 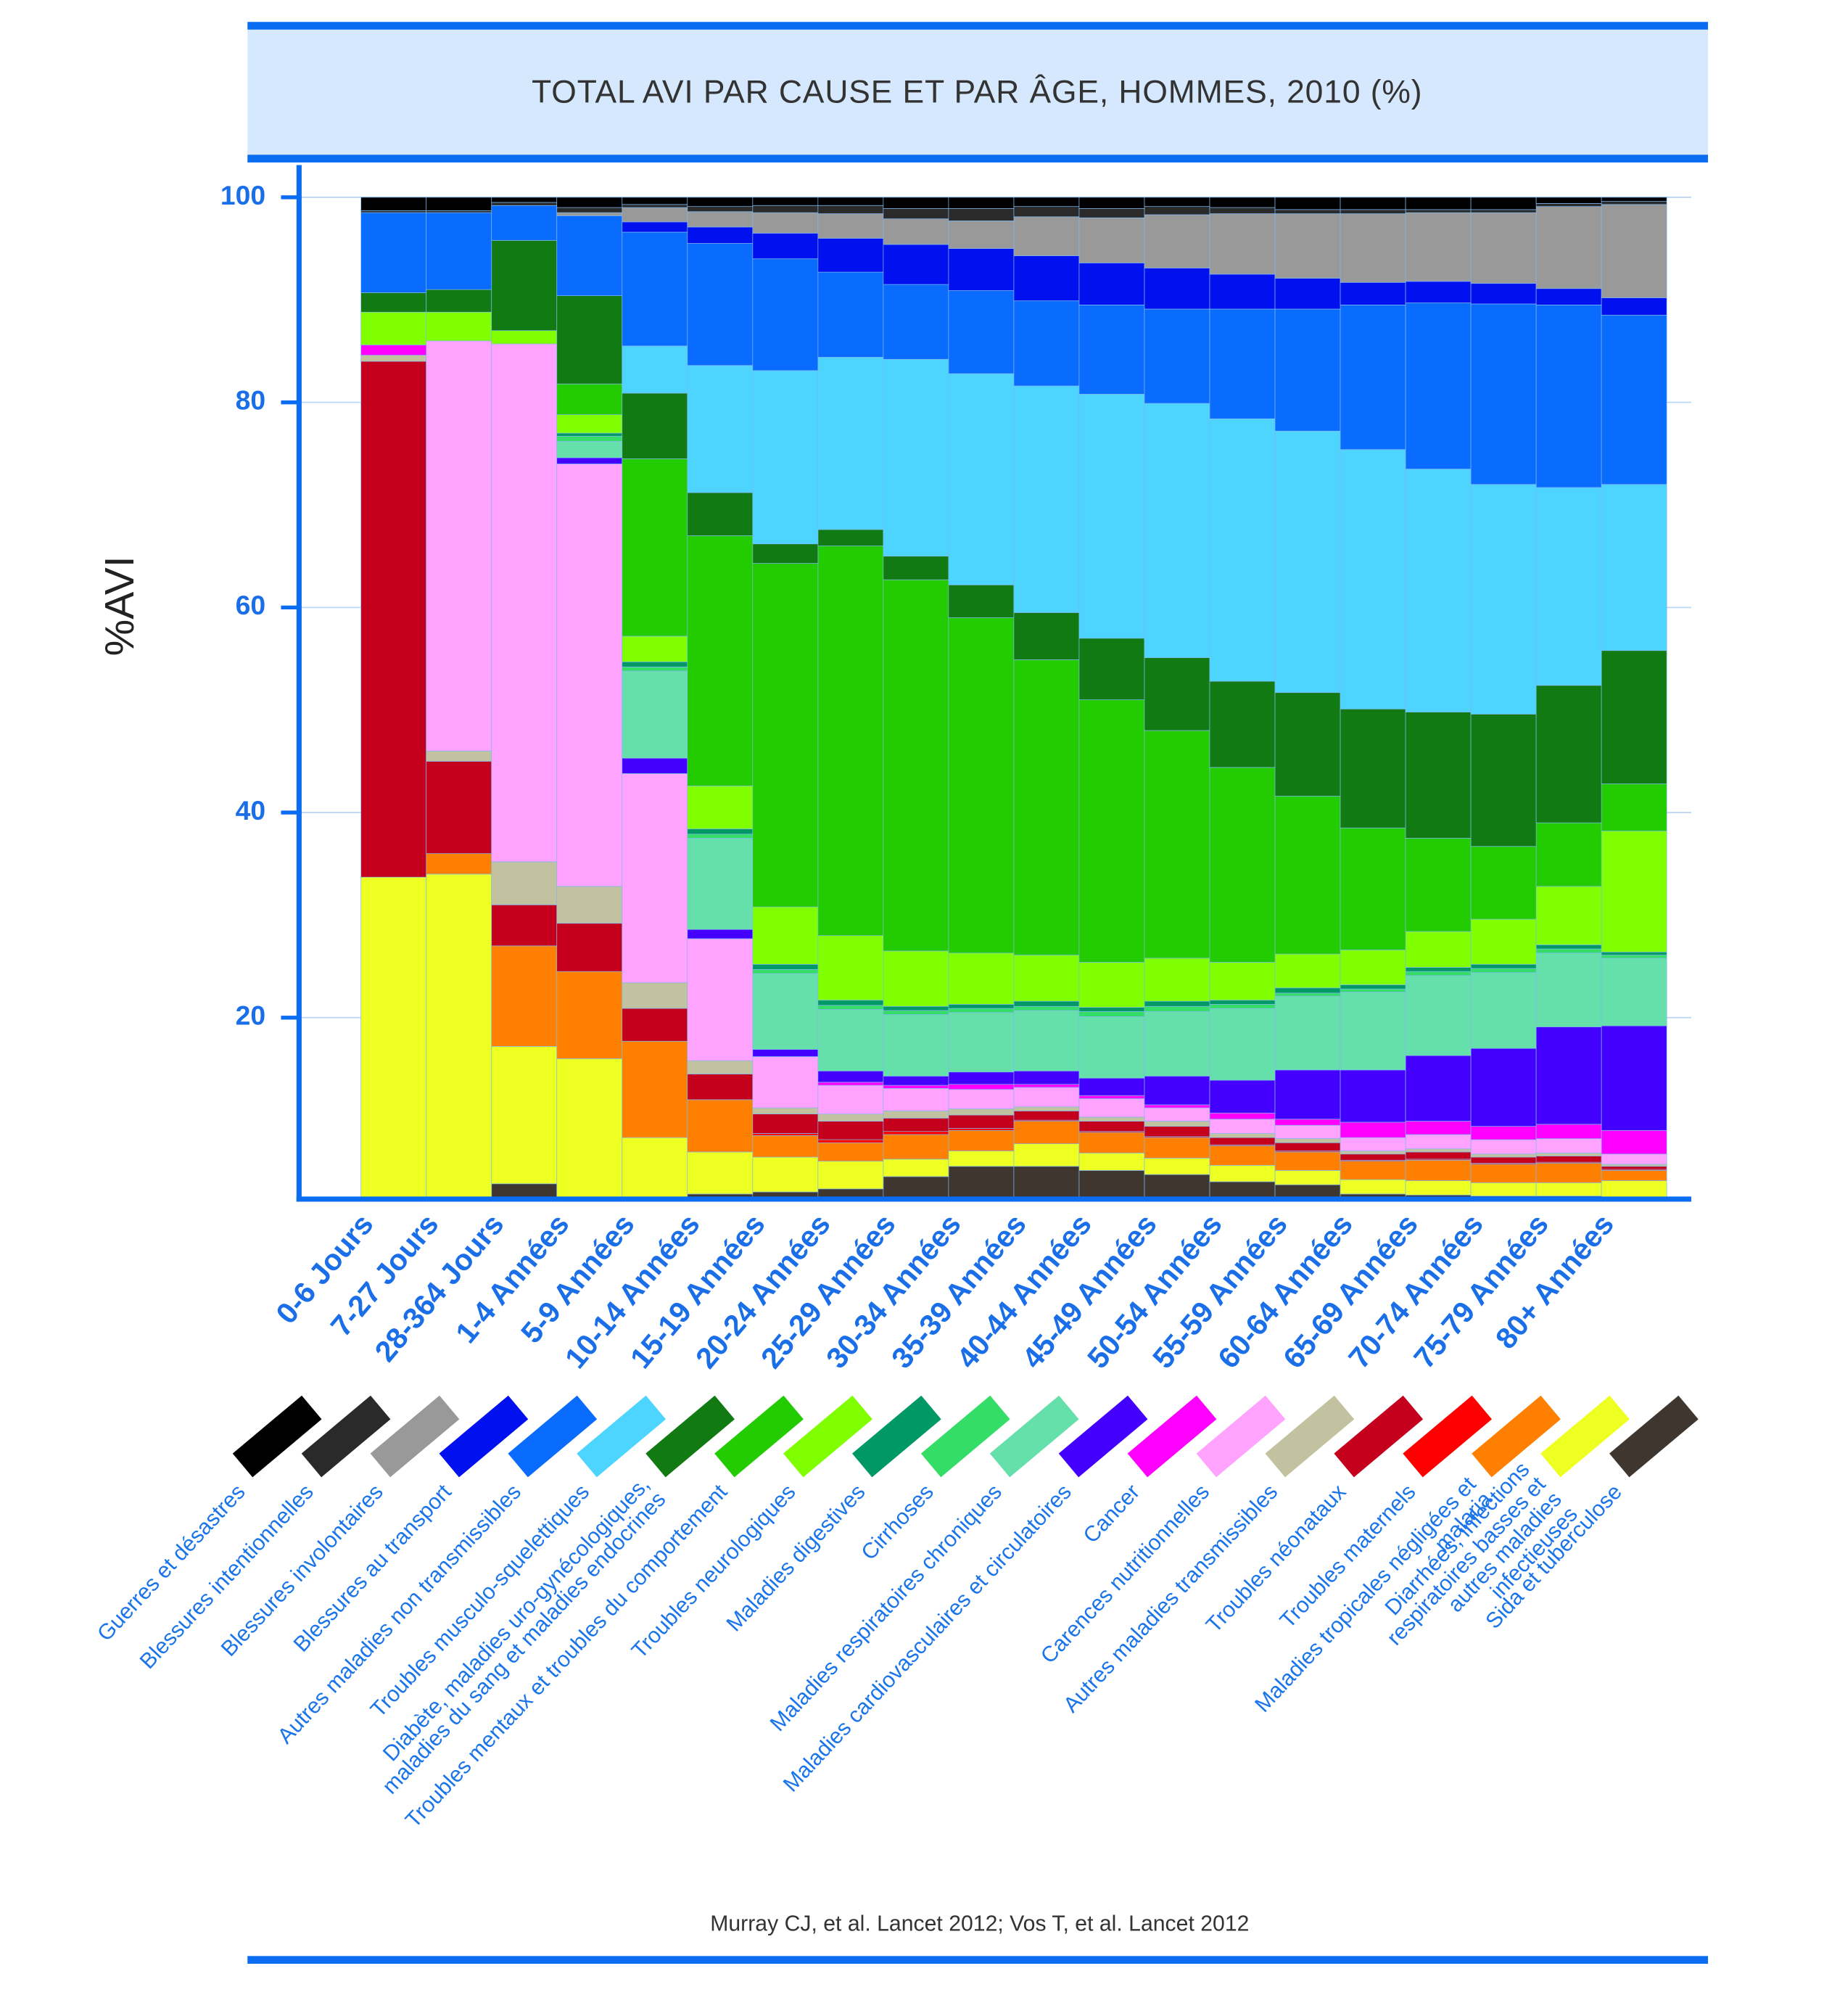 I want to click on y-tick-label: 40, so click(x=251, y=810).